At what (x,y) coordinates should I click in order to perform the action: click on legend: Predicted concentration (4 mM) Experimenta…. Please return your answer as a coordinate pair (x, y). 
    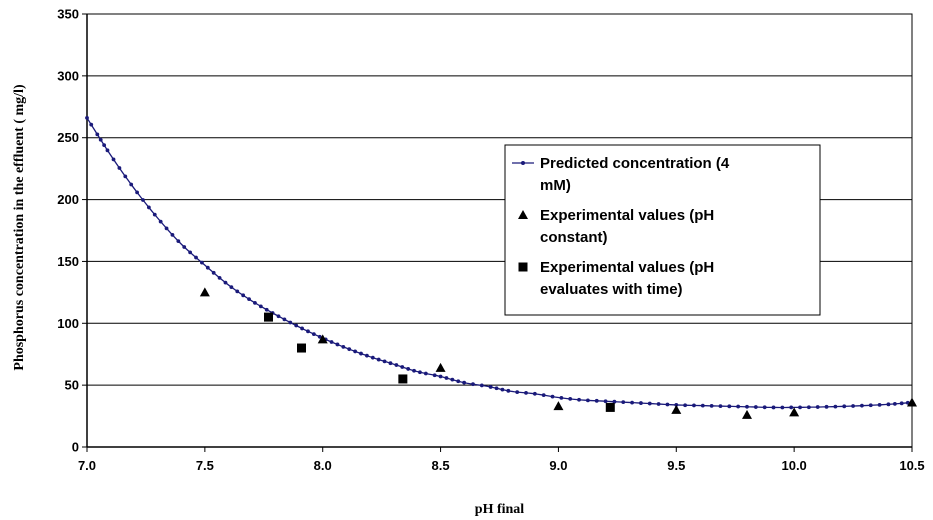
    Looking at the image, I should click on (662, 230).